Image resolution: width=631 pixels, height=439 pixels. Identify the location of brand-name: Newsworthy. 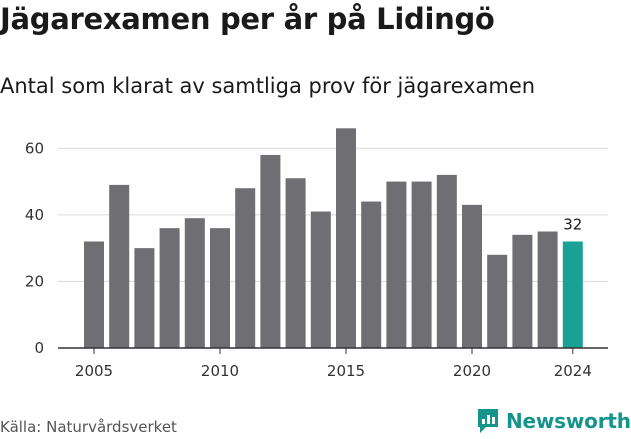
(568, 421).